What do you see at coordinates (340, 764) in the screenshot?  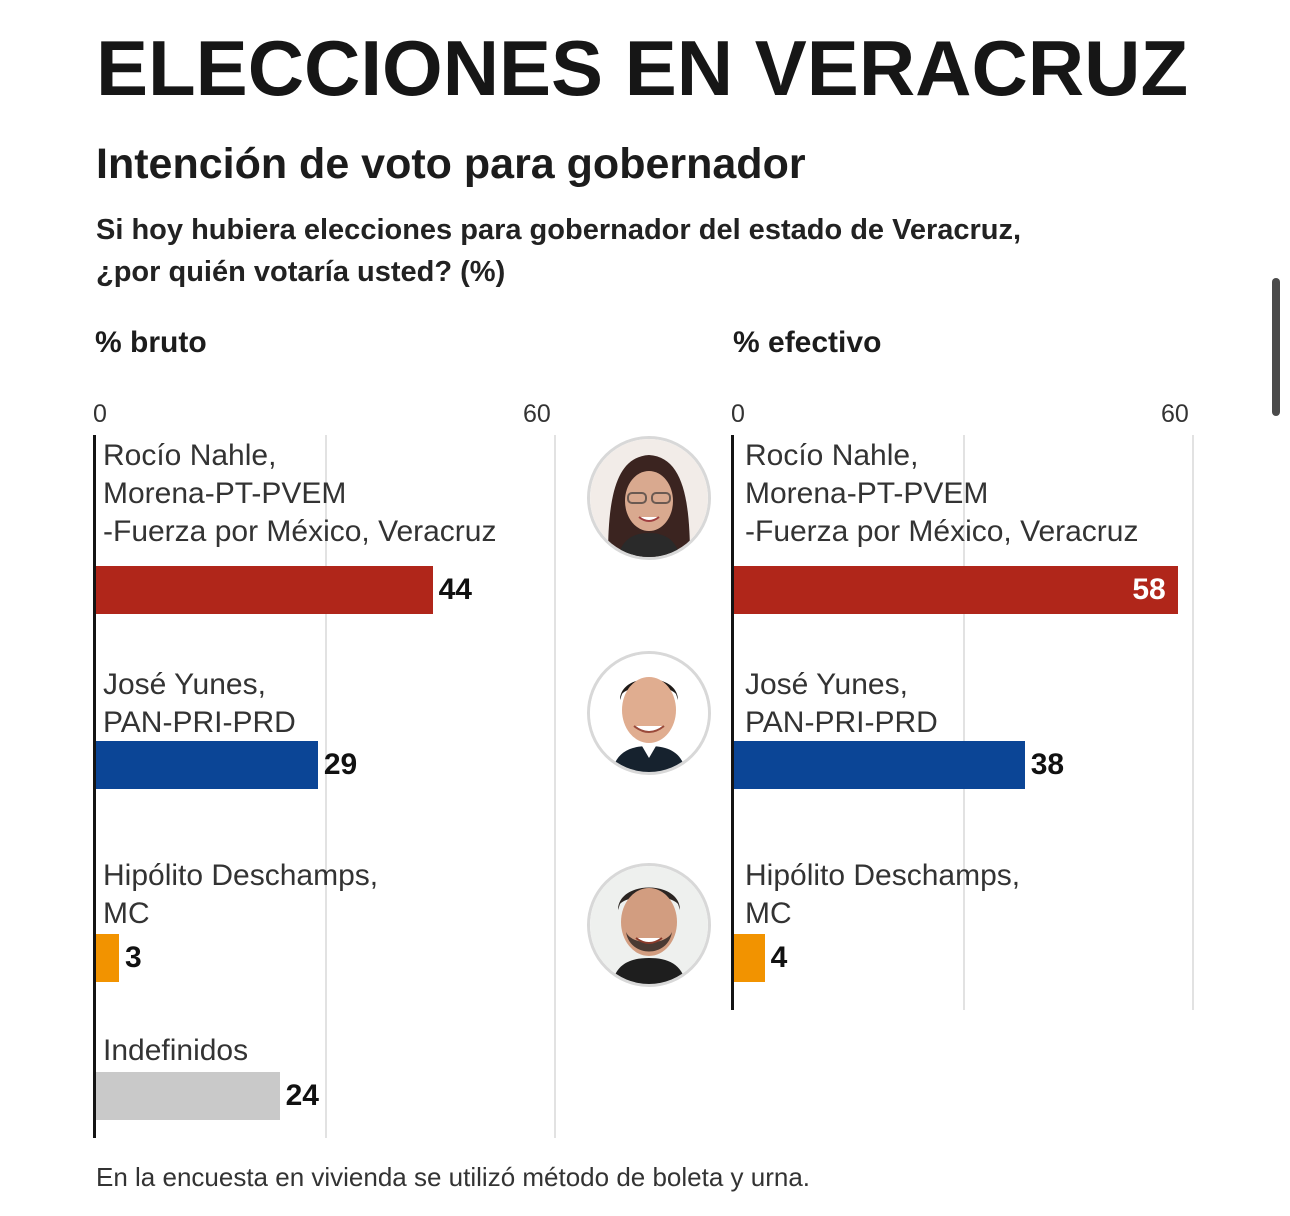 I see `data-label: 29` at bounding box center [340, 764].